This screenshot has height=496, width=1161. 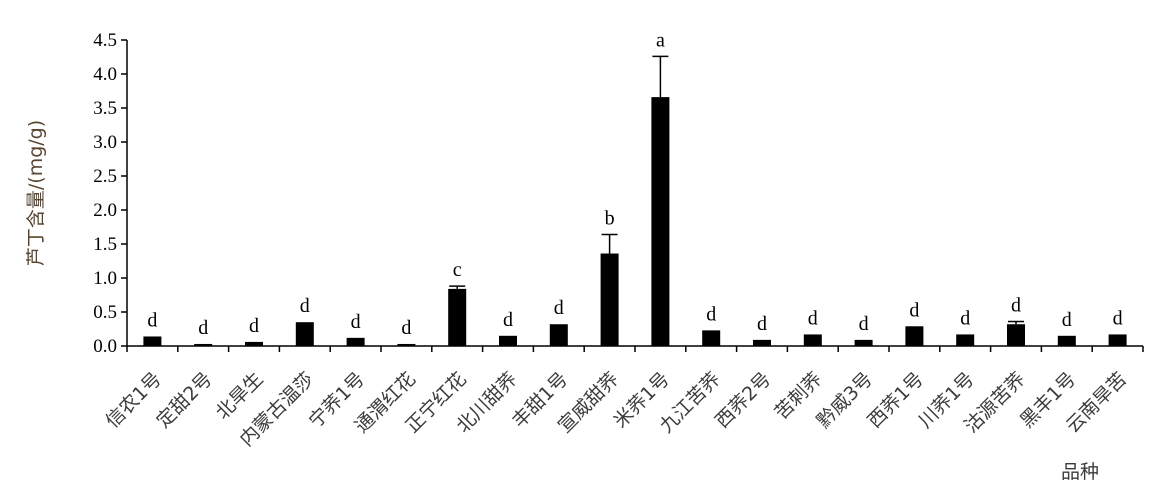 What do you see at coordinates (105, 210) in the screenshot?
I see `y-tick-label: 2.0` at bounding box center [105, 210].